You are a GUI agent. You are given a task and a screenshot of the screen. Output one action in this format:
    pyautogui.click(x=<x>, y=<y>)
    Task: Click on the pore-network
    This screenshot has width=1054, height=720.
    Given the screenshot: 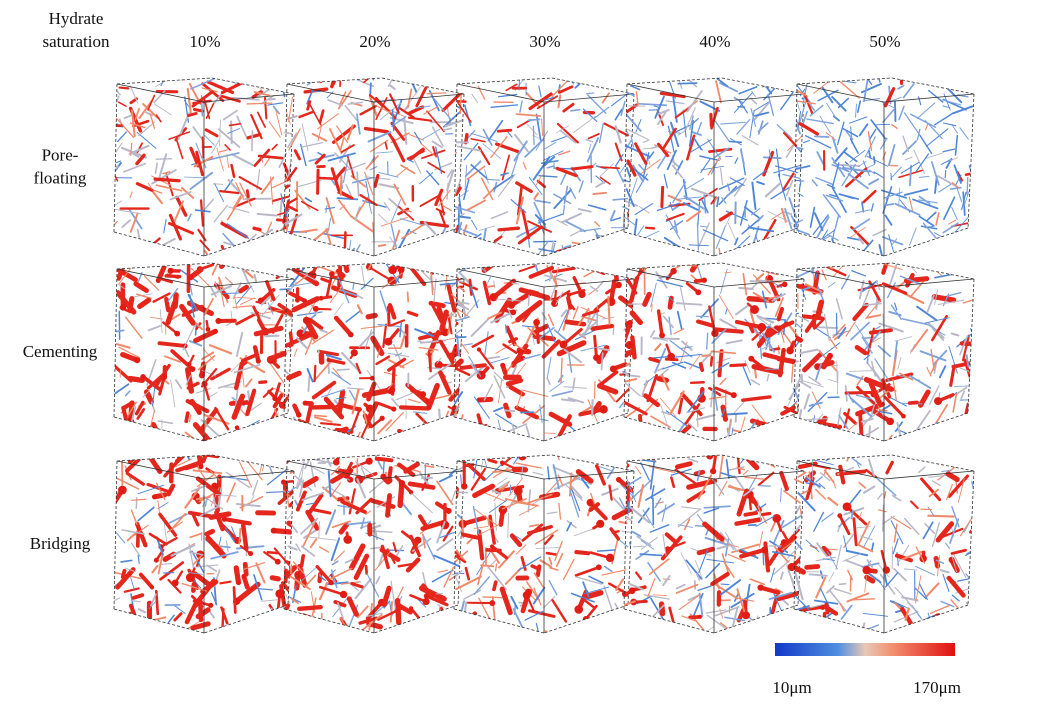 What is the action you would take?
    pyautogui.click(x=548, y=351)
    